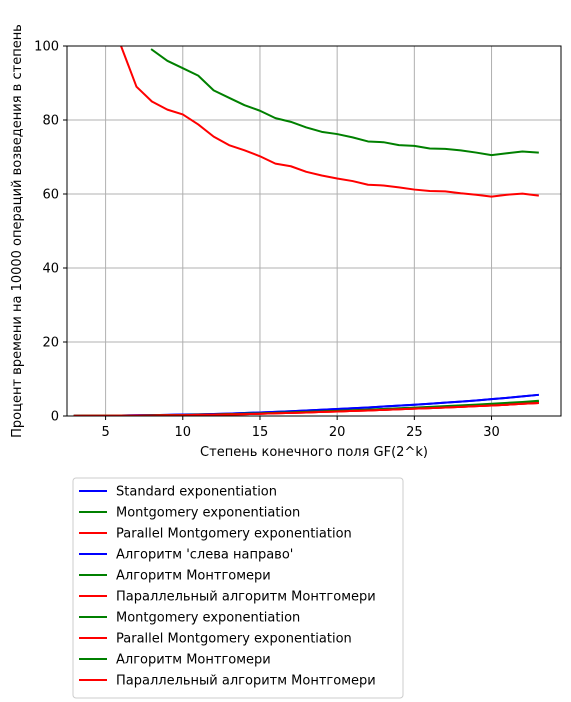  What do you see at coordinates (260, 432) in the screenshot?
I see `x-tick-label: 15` at bounding box center [260, 432].